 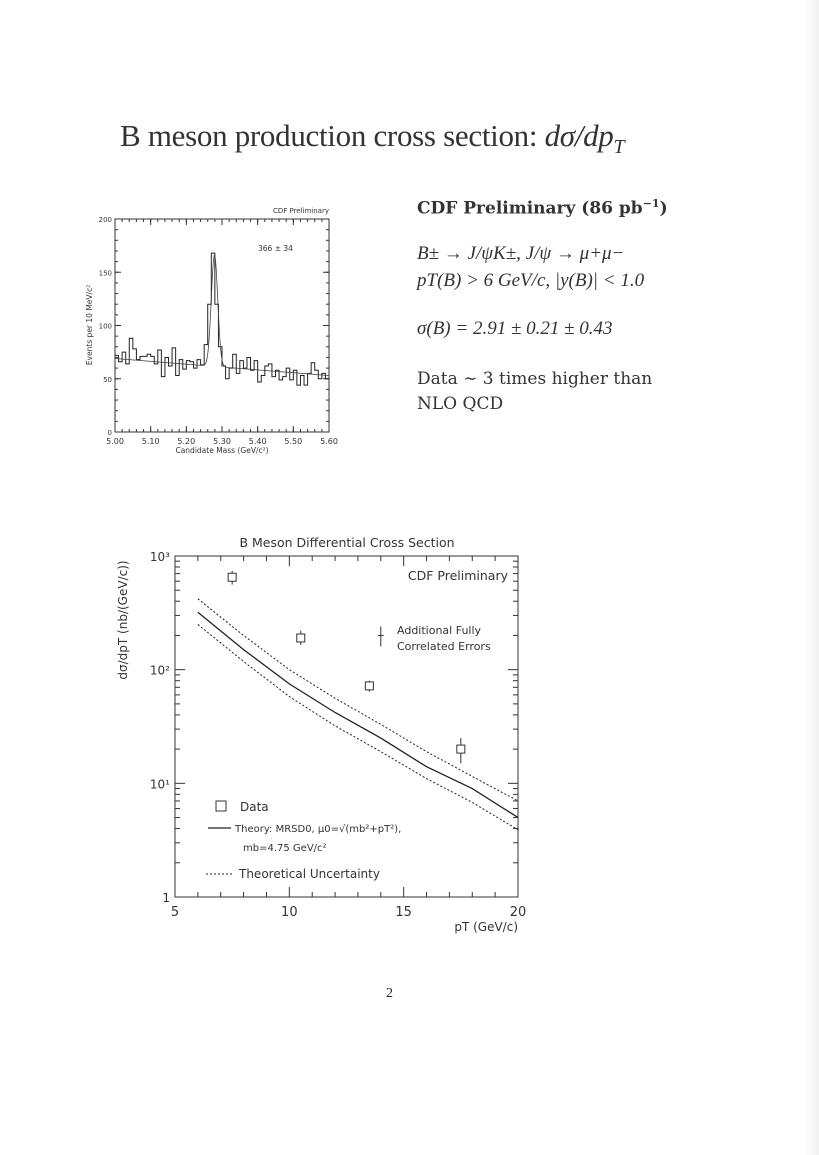 I want to click on cdf-preliminary-label: CDF Preliminary, so click(x=458, y=575).